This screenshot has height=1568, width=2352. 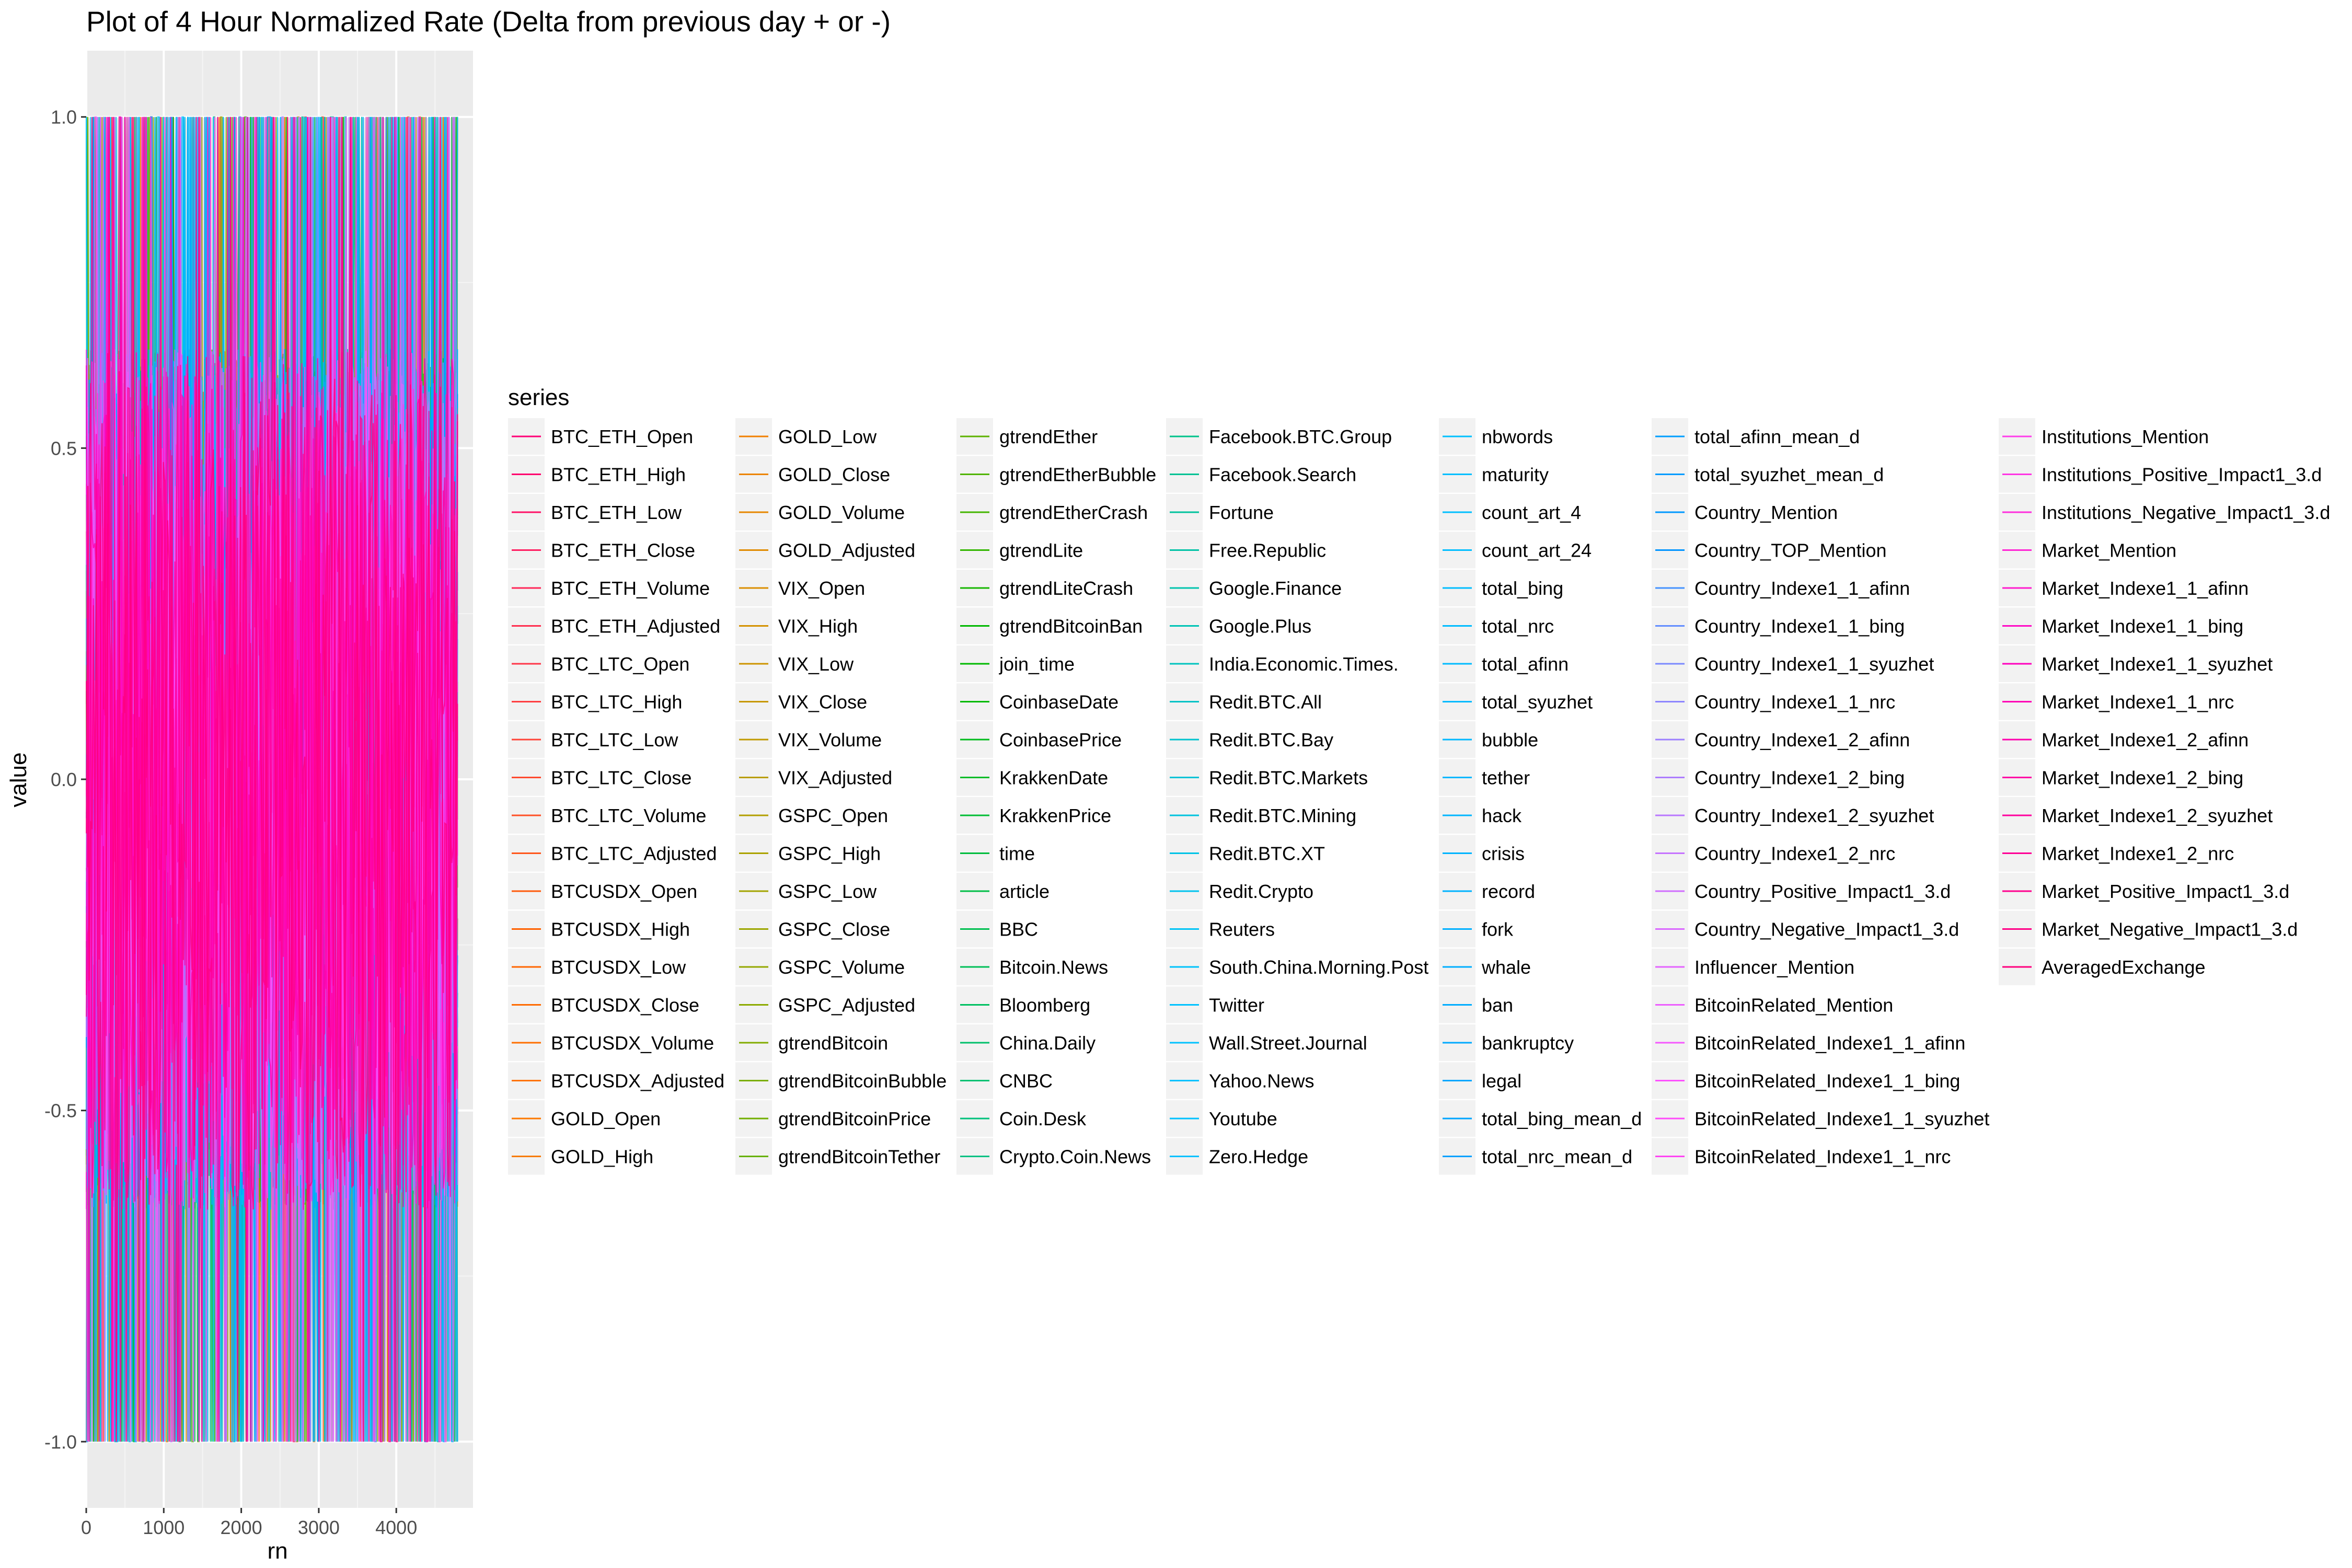 What do you see at coordinates (2142, 778) in the screenshot?
I see `legend-label: Market_Indexe1_2_bing` at bounding box center [2142, 778].